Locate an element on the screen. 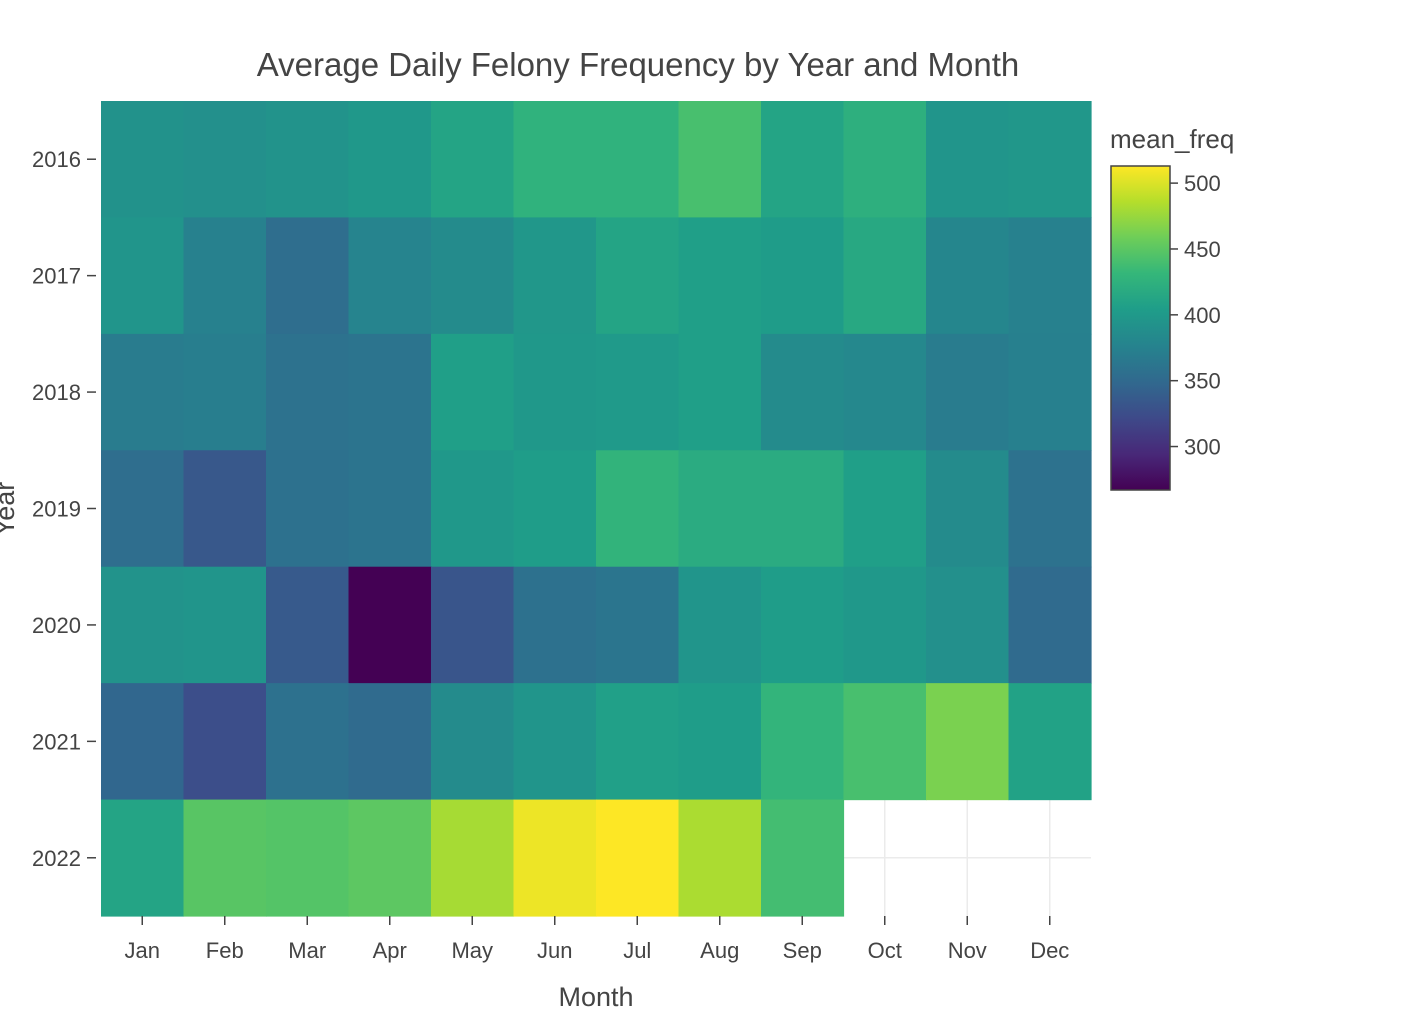 The height and width of the screenshot is (1018, 1414). heatmap-cell-2022-sep is located at coordinates (803, 858).